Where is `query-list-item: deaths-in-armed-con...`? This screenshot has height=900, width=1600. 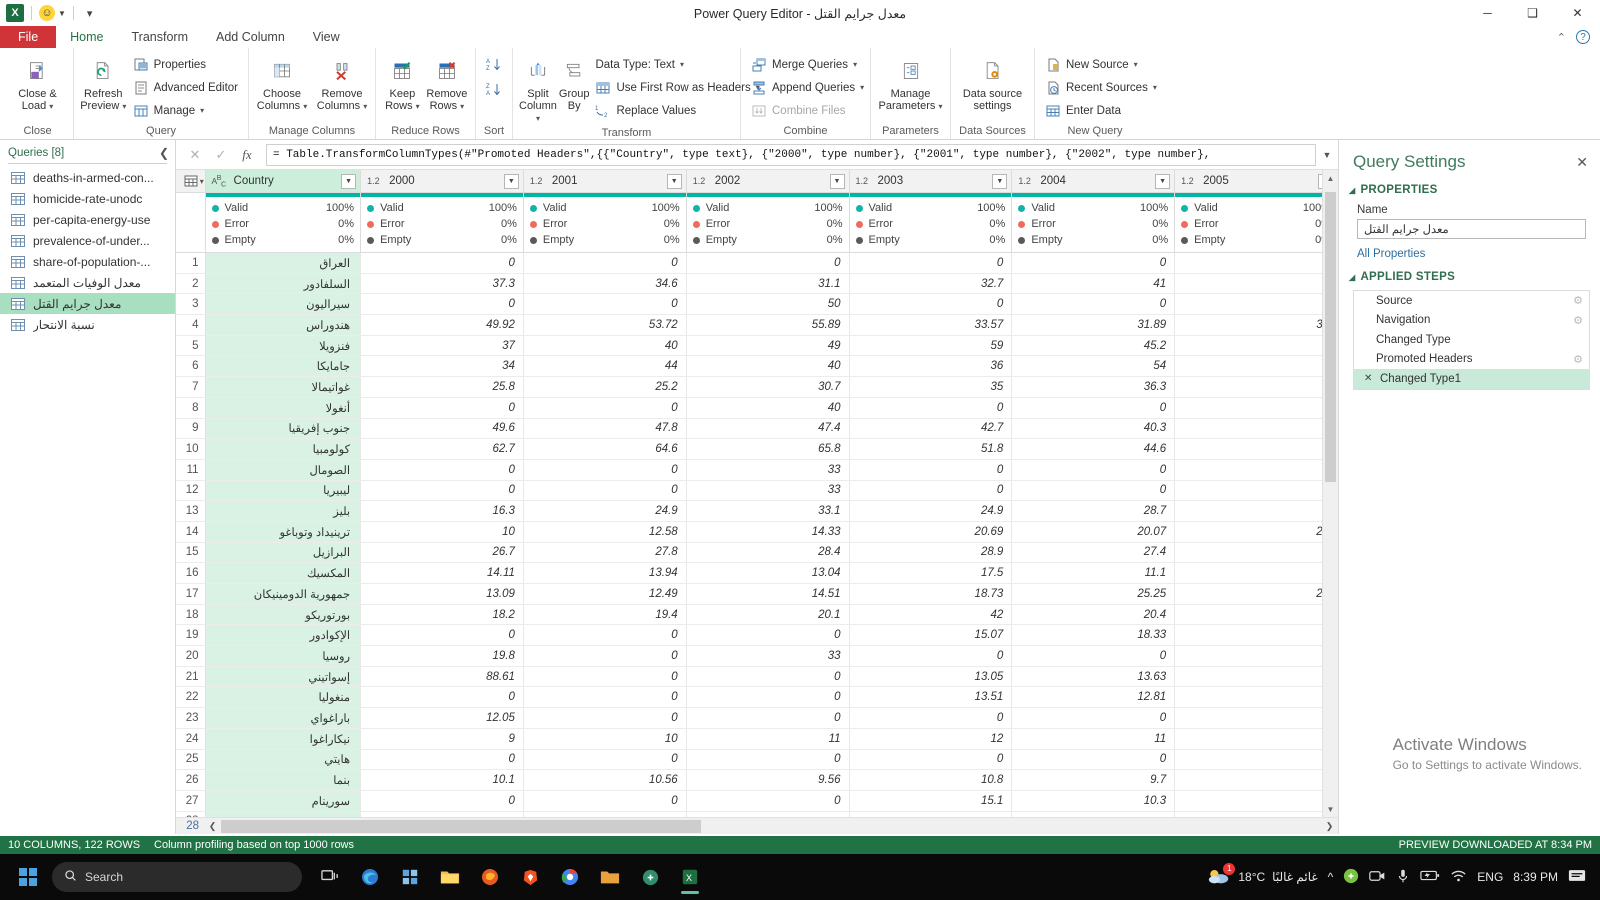
query-list-item: deaths-in-armed-con... is located at coordinates (87, 177).